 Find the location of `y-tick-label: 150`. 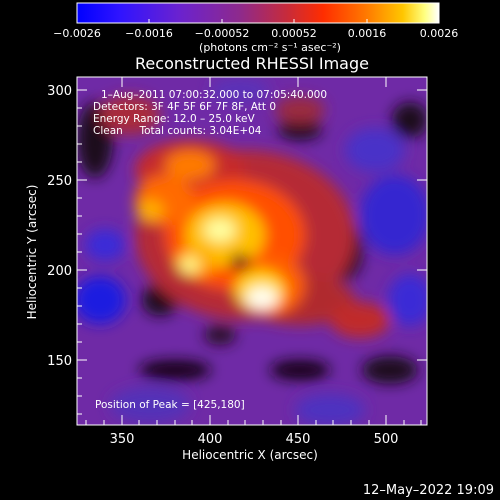

y-tick-label: 150 is located at coordinates (59, 361).